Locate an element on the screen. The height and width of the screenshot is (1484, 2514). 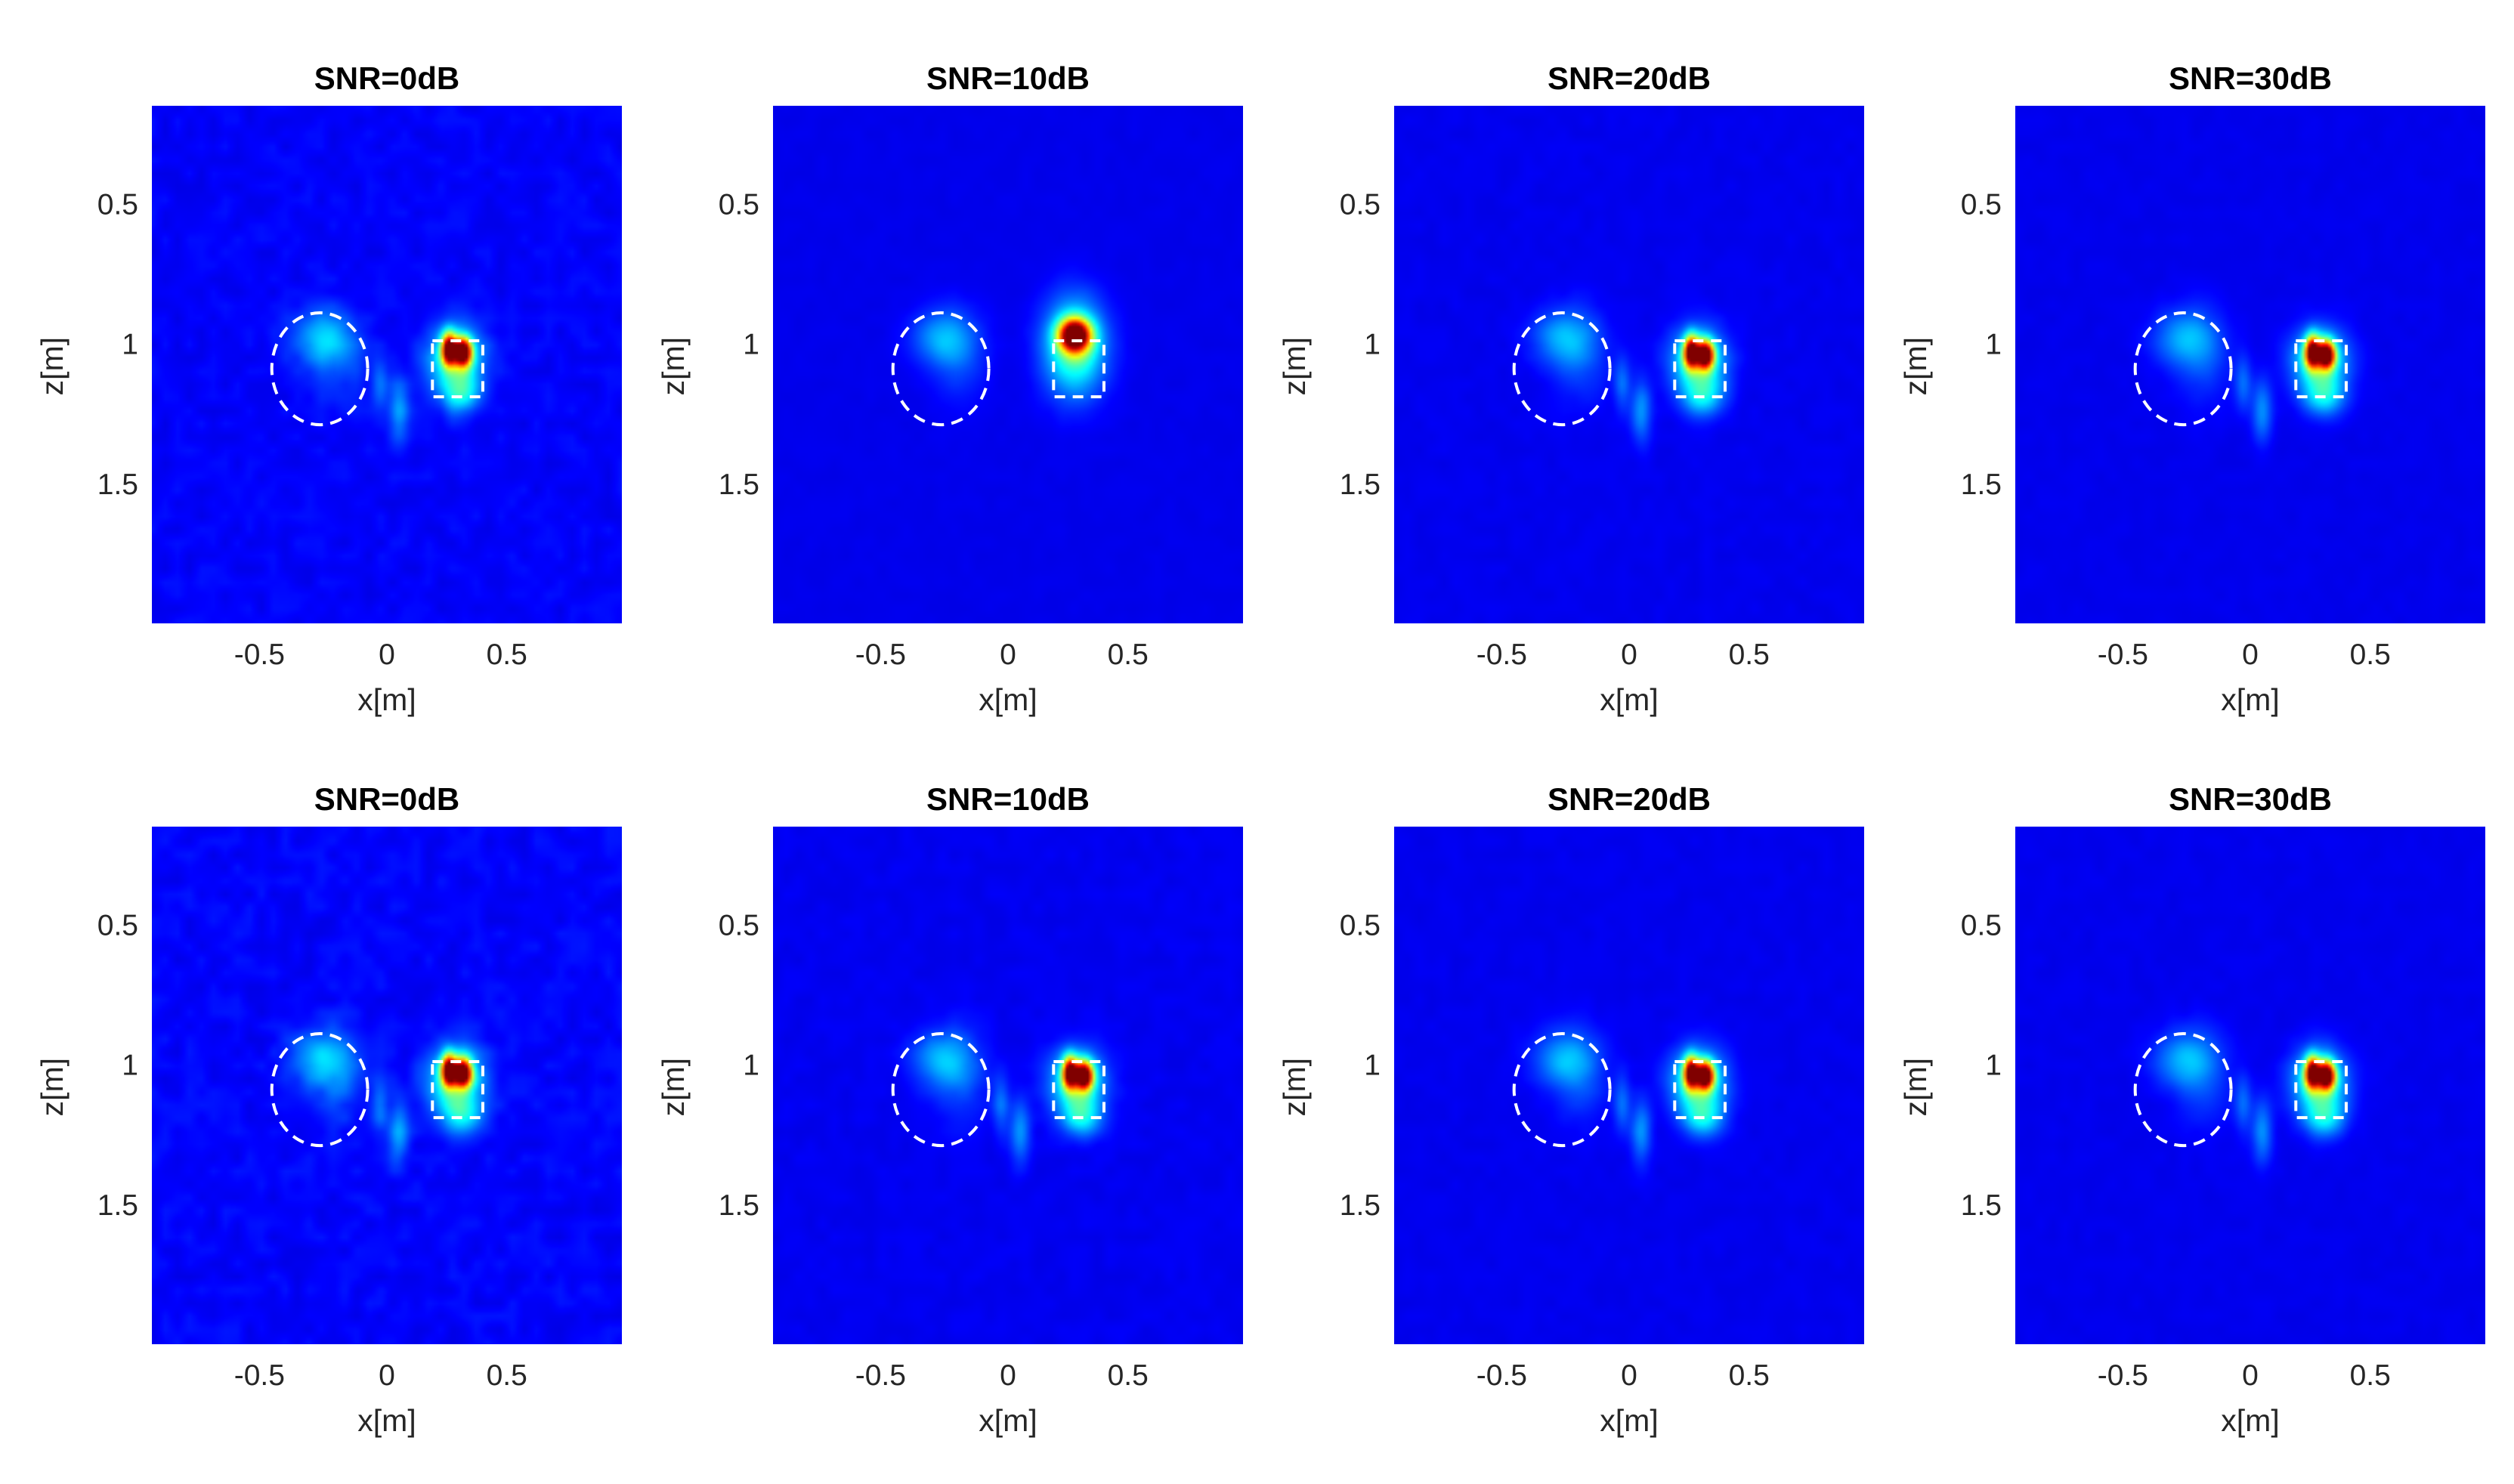
subplot-2: SNR=10dB -0.5 0 0.5 0.5 1 1.5 x[m] z[m] is located at coordinates (950, 388).